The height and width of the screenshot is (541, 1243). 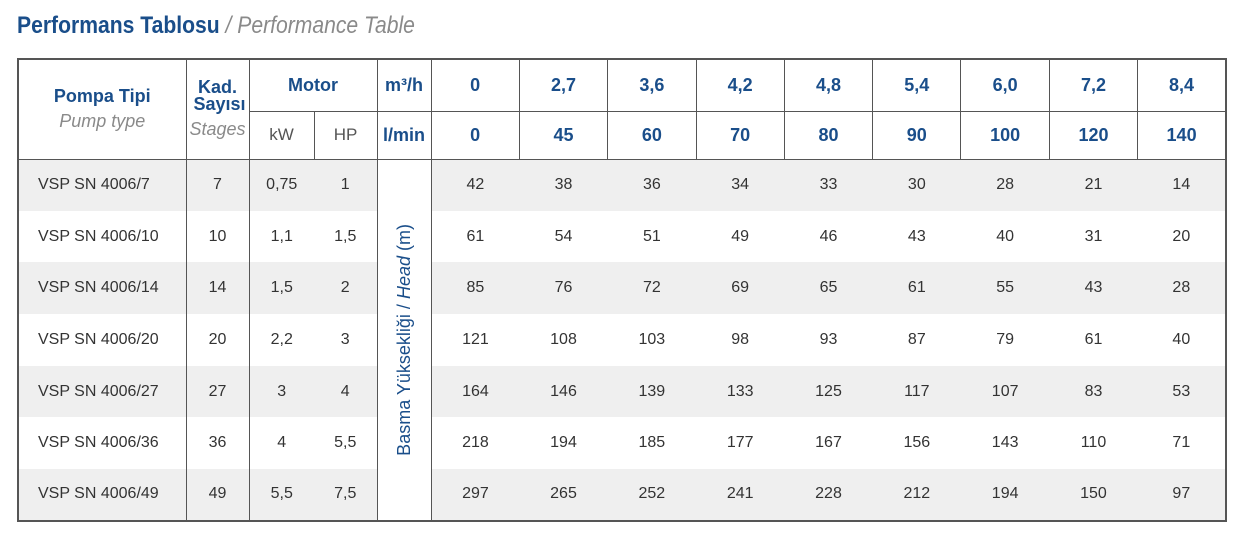 I want to click on data-row: VSP SN 4006/10 10 1,1 1,5 61 54 51 49 46 43 40 31 20, so click(x=622, y=236).